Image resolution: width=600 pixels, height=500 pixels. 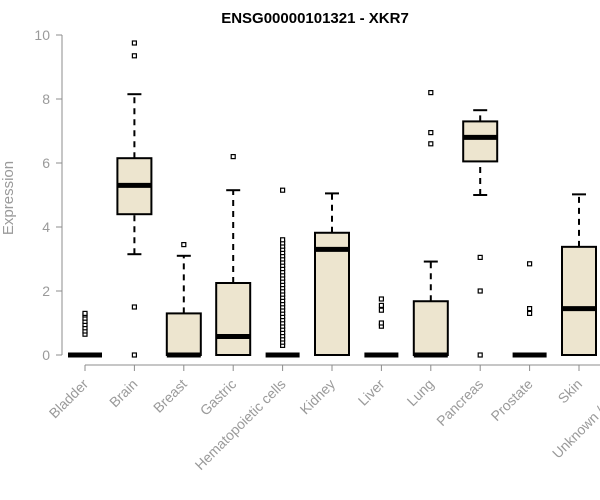 What do you see at coordinates (8, 198) in the screenshot?
I see `y-axis-label: Expression` at bounding box center [8, 198].